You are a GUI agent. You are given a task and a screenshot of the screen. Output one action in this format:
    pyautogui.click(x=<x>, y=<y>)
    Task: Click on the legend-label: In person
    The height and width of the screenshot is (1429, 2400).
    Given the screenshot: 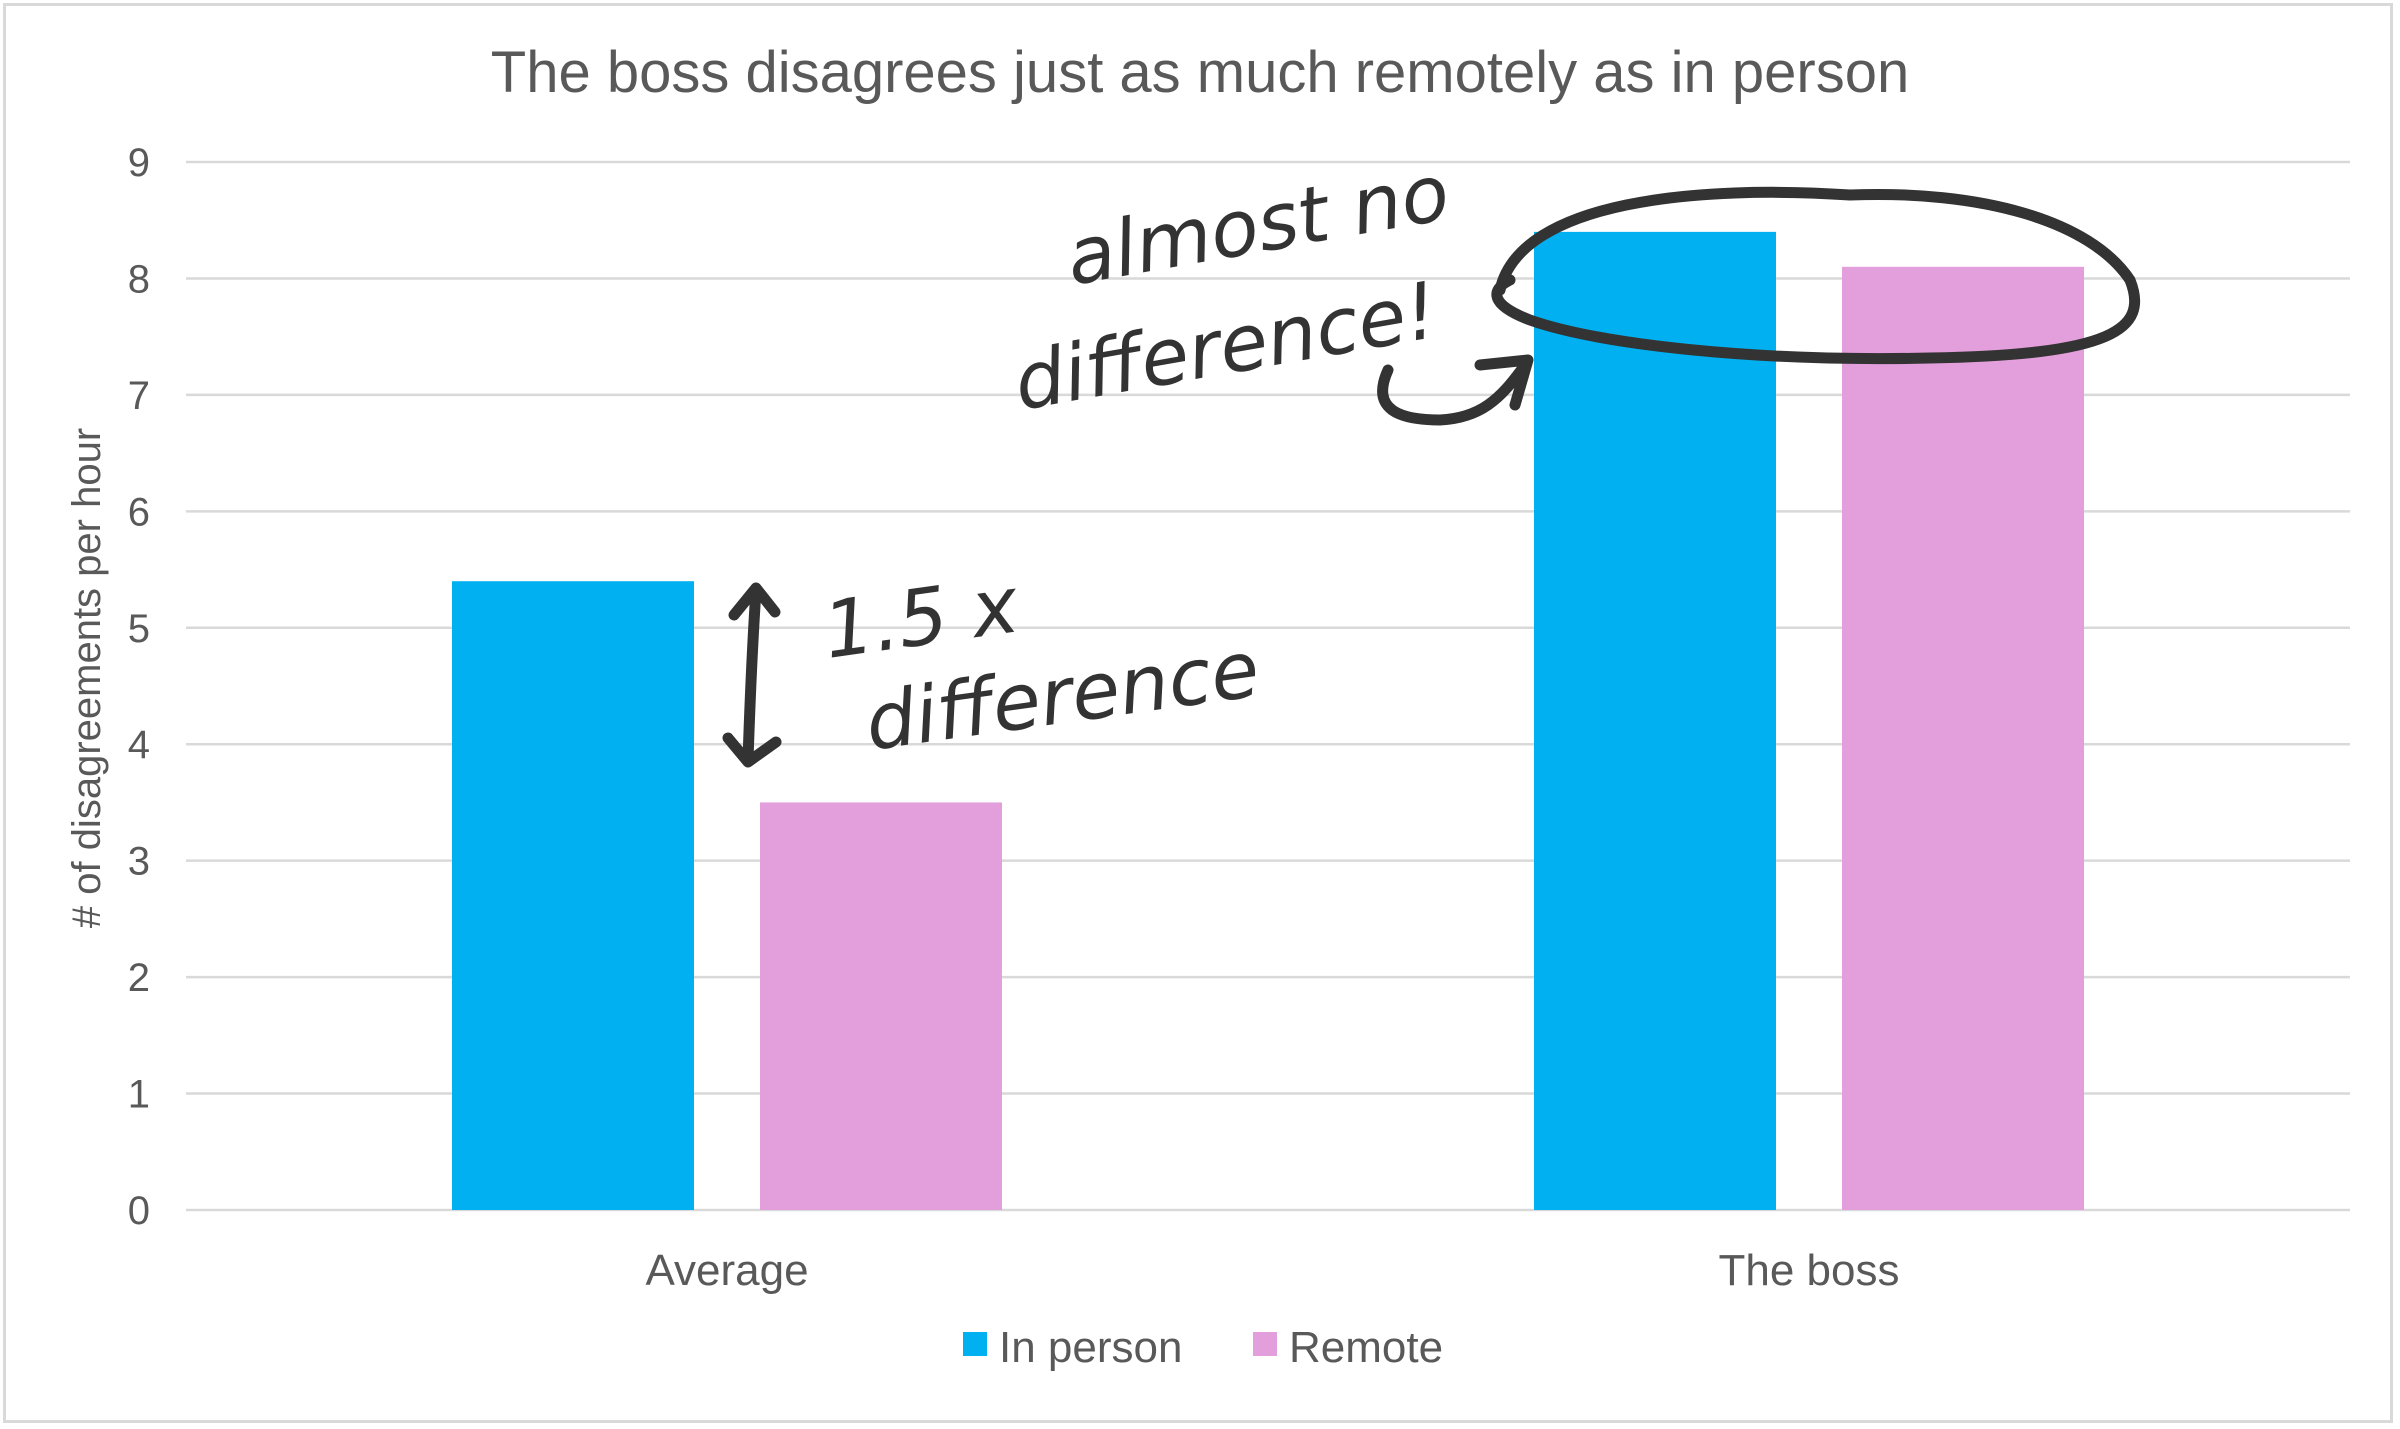 What is the action you would take?
    pyautogui.click(x=1090, y=1347)
    